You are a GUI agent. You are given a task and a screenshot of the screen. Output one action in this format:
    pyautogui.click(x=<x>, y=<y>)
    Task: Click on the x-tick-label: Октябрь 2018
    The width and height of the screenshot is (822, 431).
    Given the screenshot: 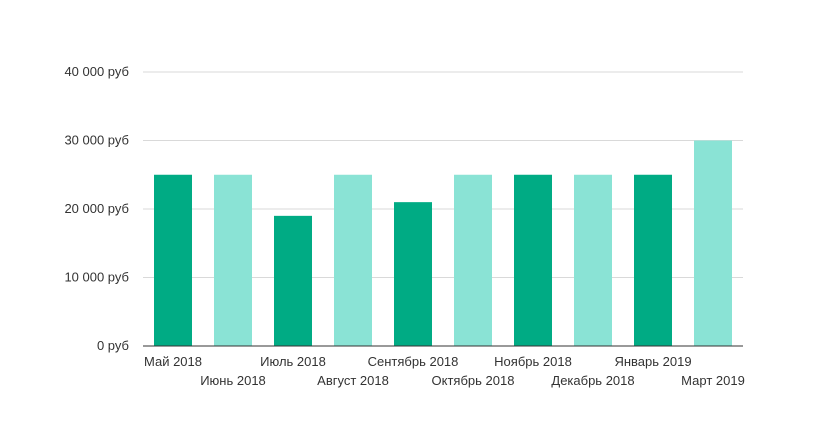 What is the action you would take?
    pyautogui.click(x=473, y=380)
    